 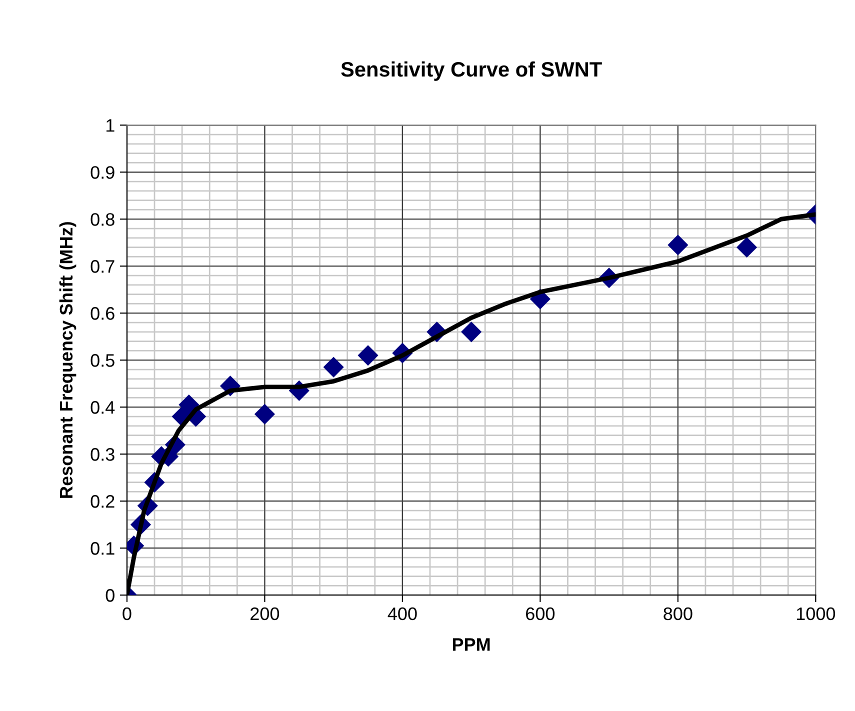 What do you see at coordinates (102, 501) in the screenshot?
I see `y-tick-label: 0.2` at bounding box center [102, 501].